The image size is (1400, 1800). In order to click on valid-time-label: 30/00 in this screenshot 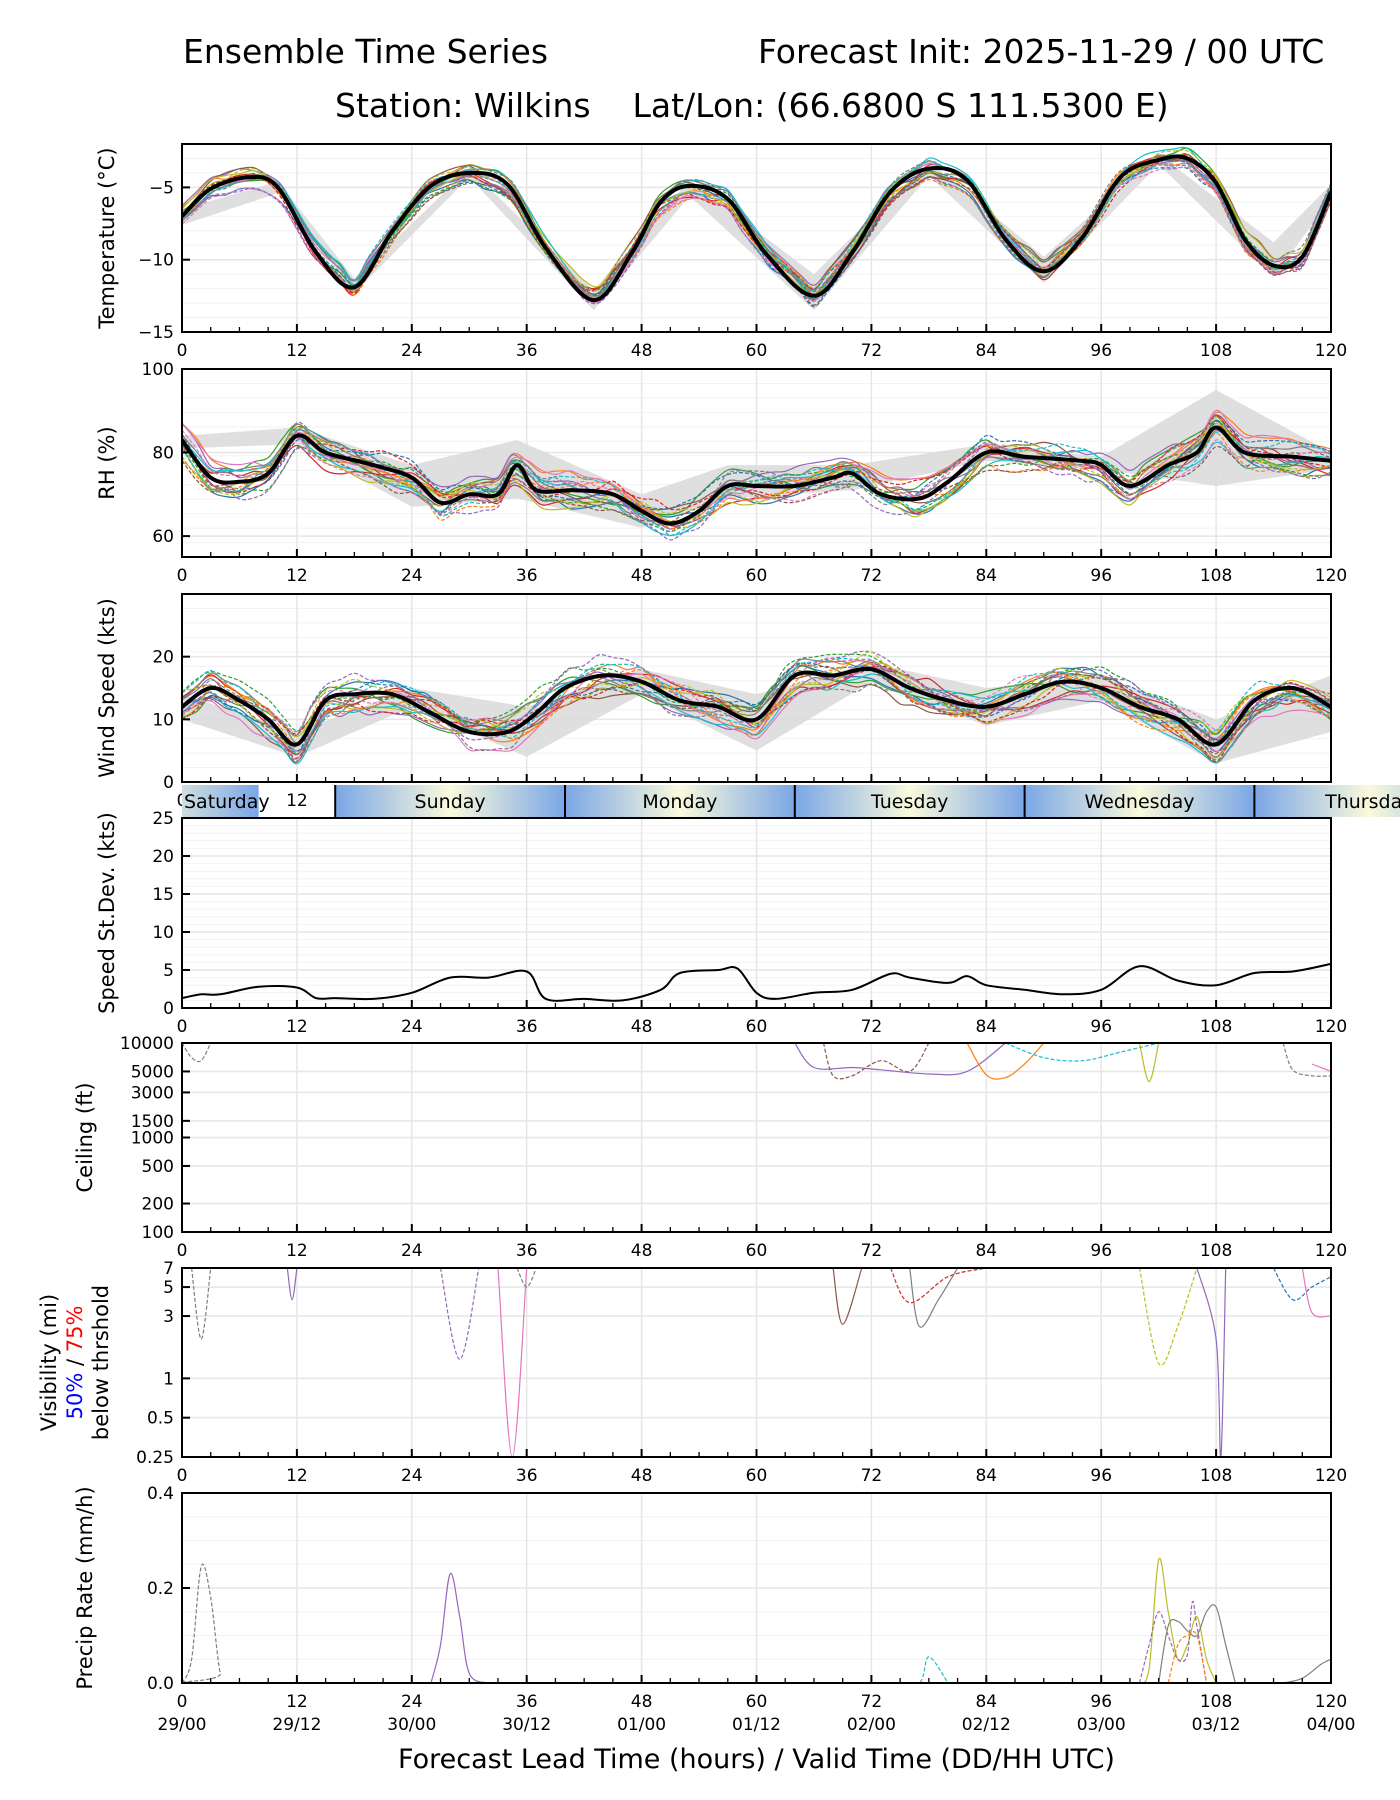, I will do `click(411, 1725)`.